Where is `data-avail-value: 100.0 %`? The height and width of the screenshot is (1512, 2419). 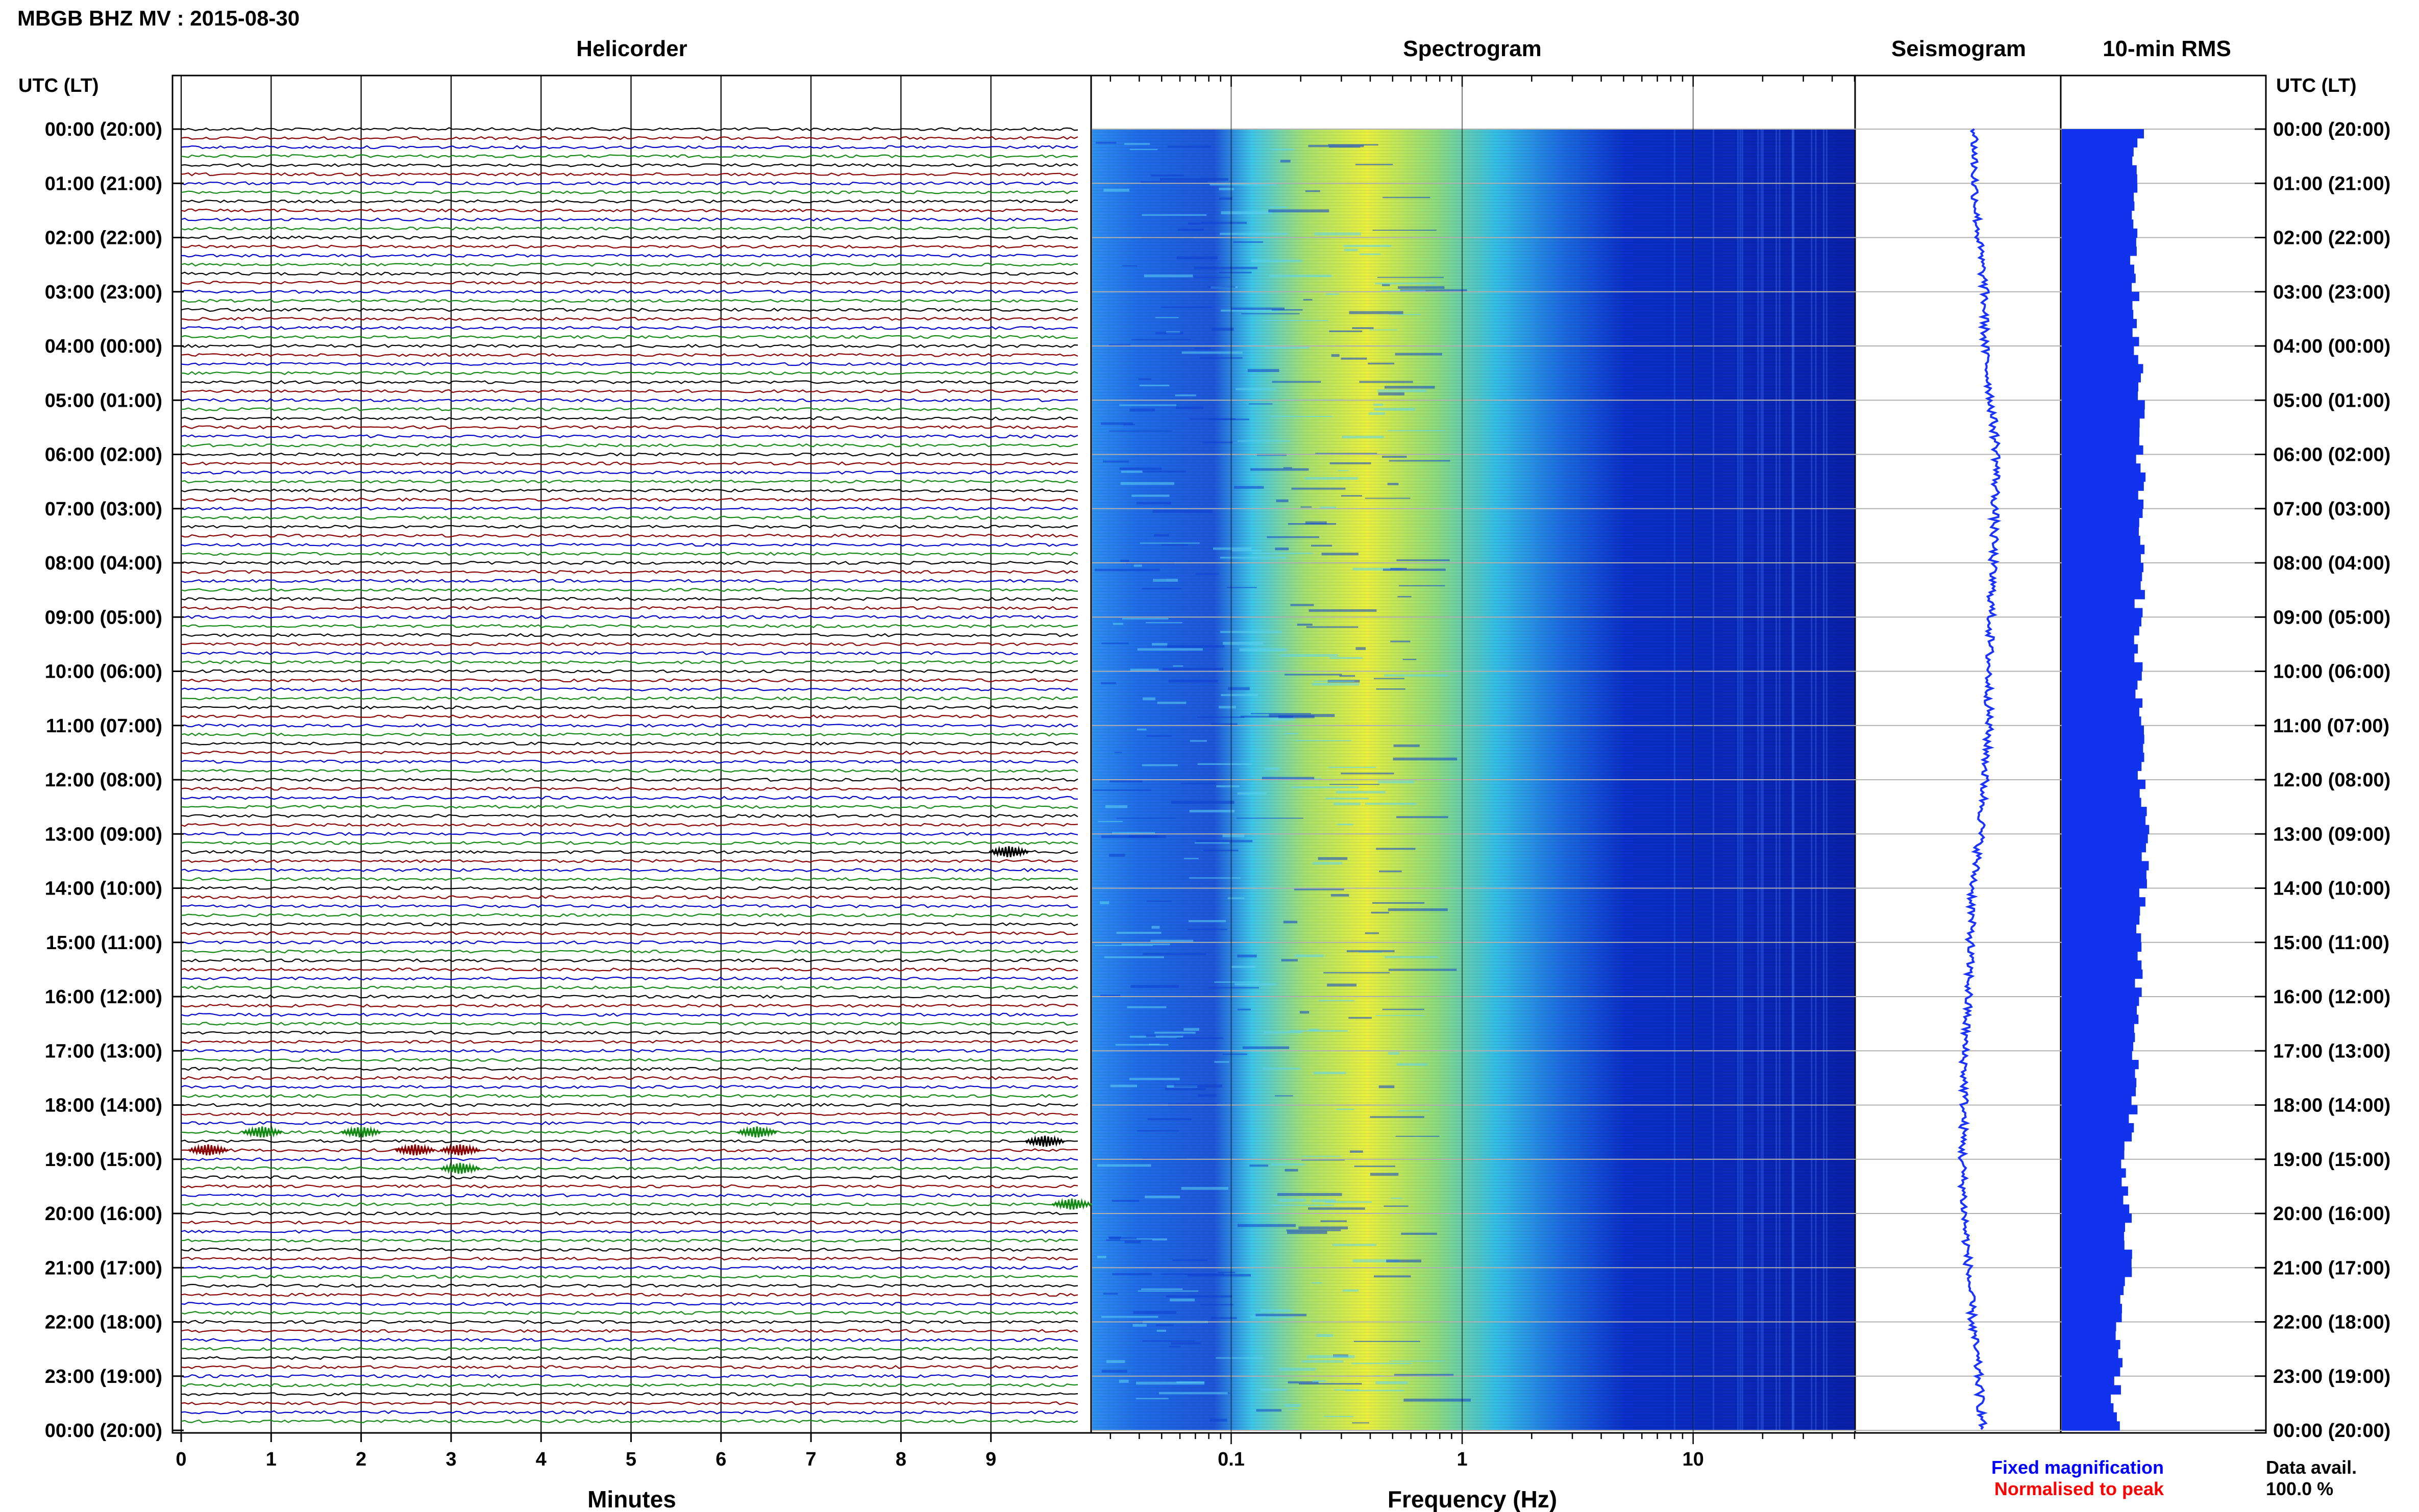 data-avail-value: 100.0 % is located at coordinates (2299, 1488).